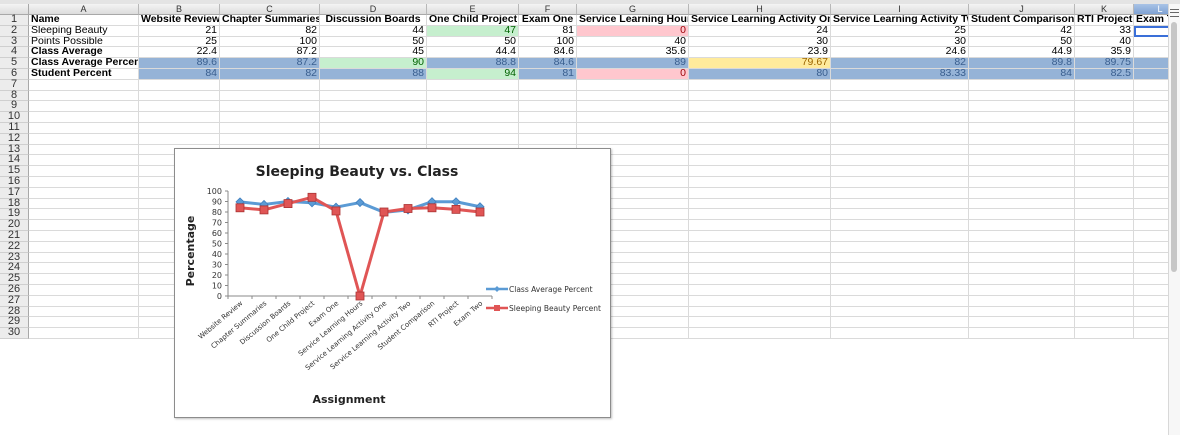 The image size is (1180, 435). Describe the element at coordinates (14, 311) in the screenshot. I see `row-header-28: 28` at that location.